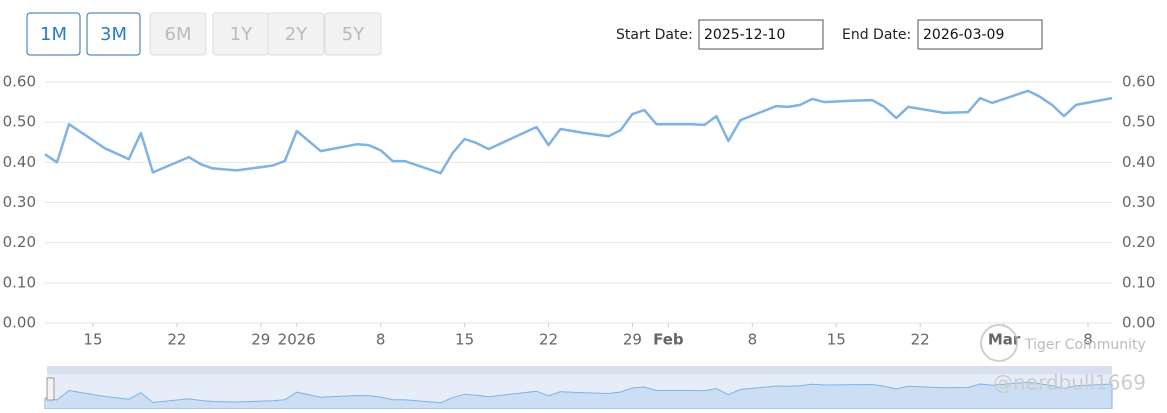  I want to click on y2-tick-label: 0.50, so click(1138, 122).